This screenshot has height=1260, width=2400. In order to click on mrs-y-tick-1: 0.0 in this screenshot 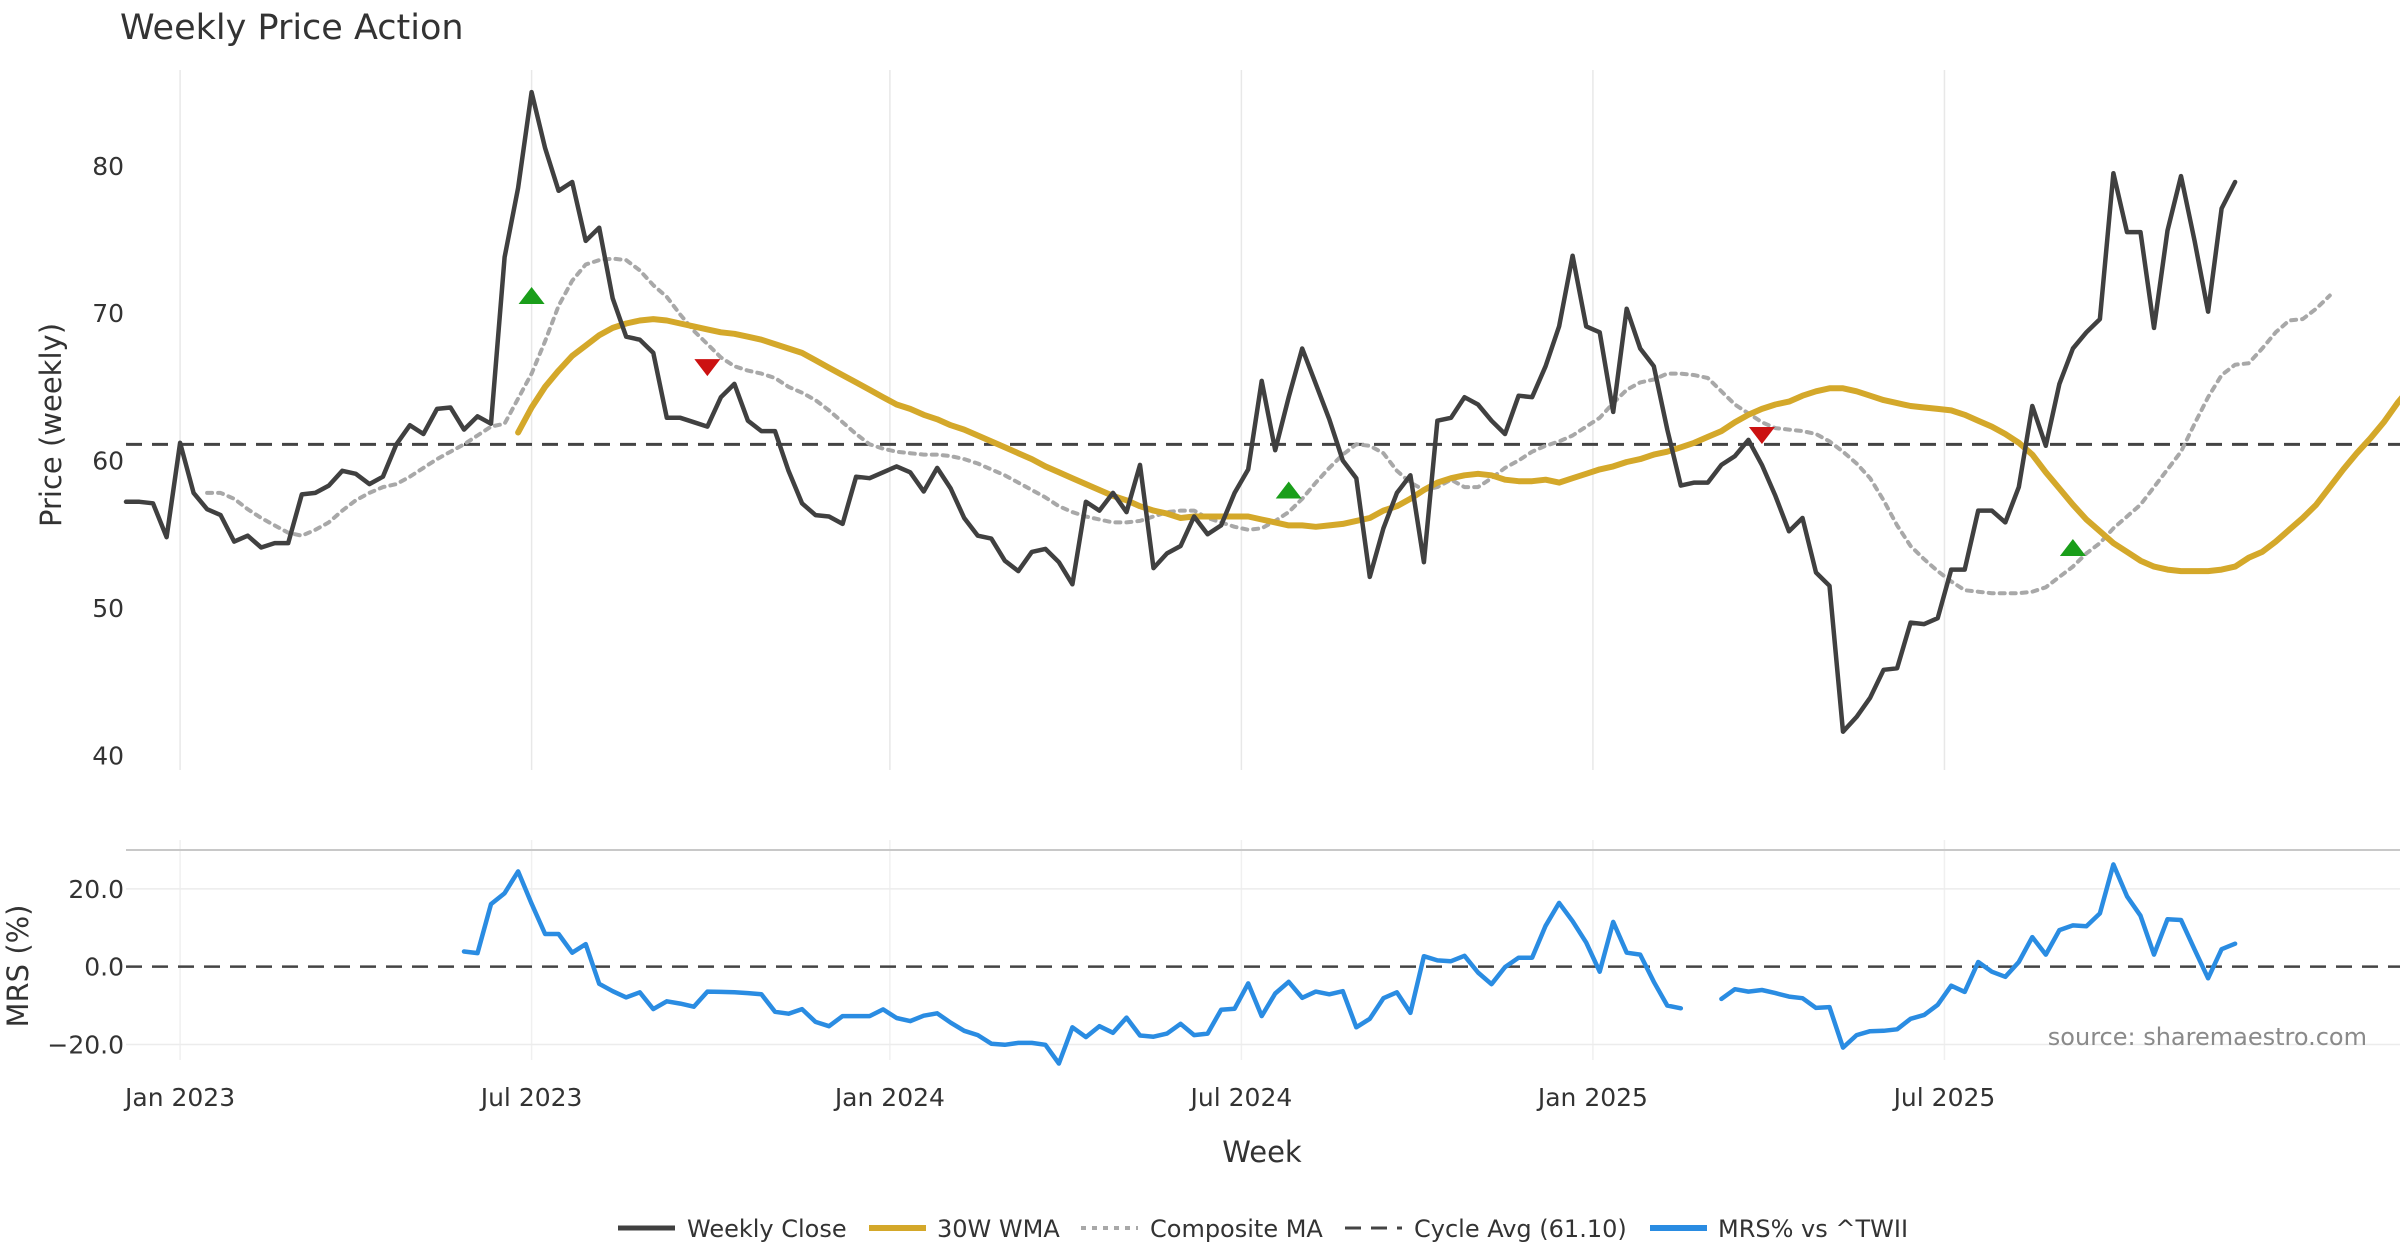, I will do `click(104, 967)`.